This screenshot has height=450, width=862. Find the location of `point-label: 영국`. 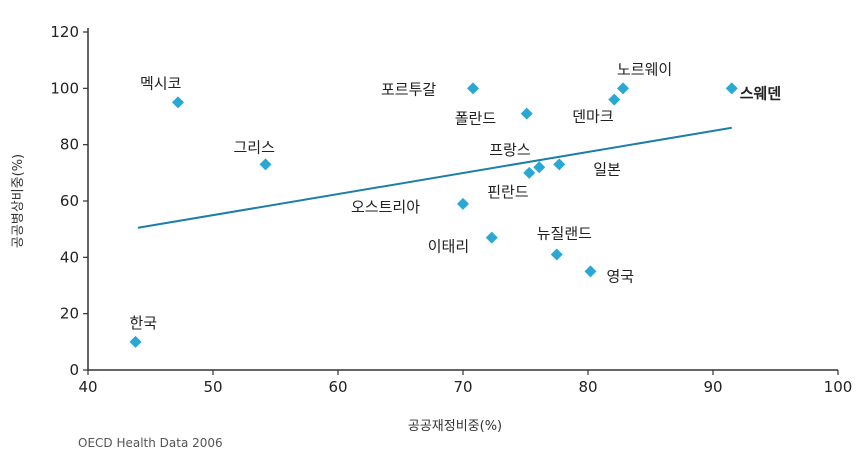

point-label: 영국 is located at coordinates (621, 276).